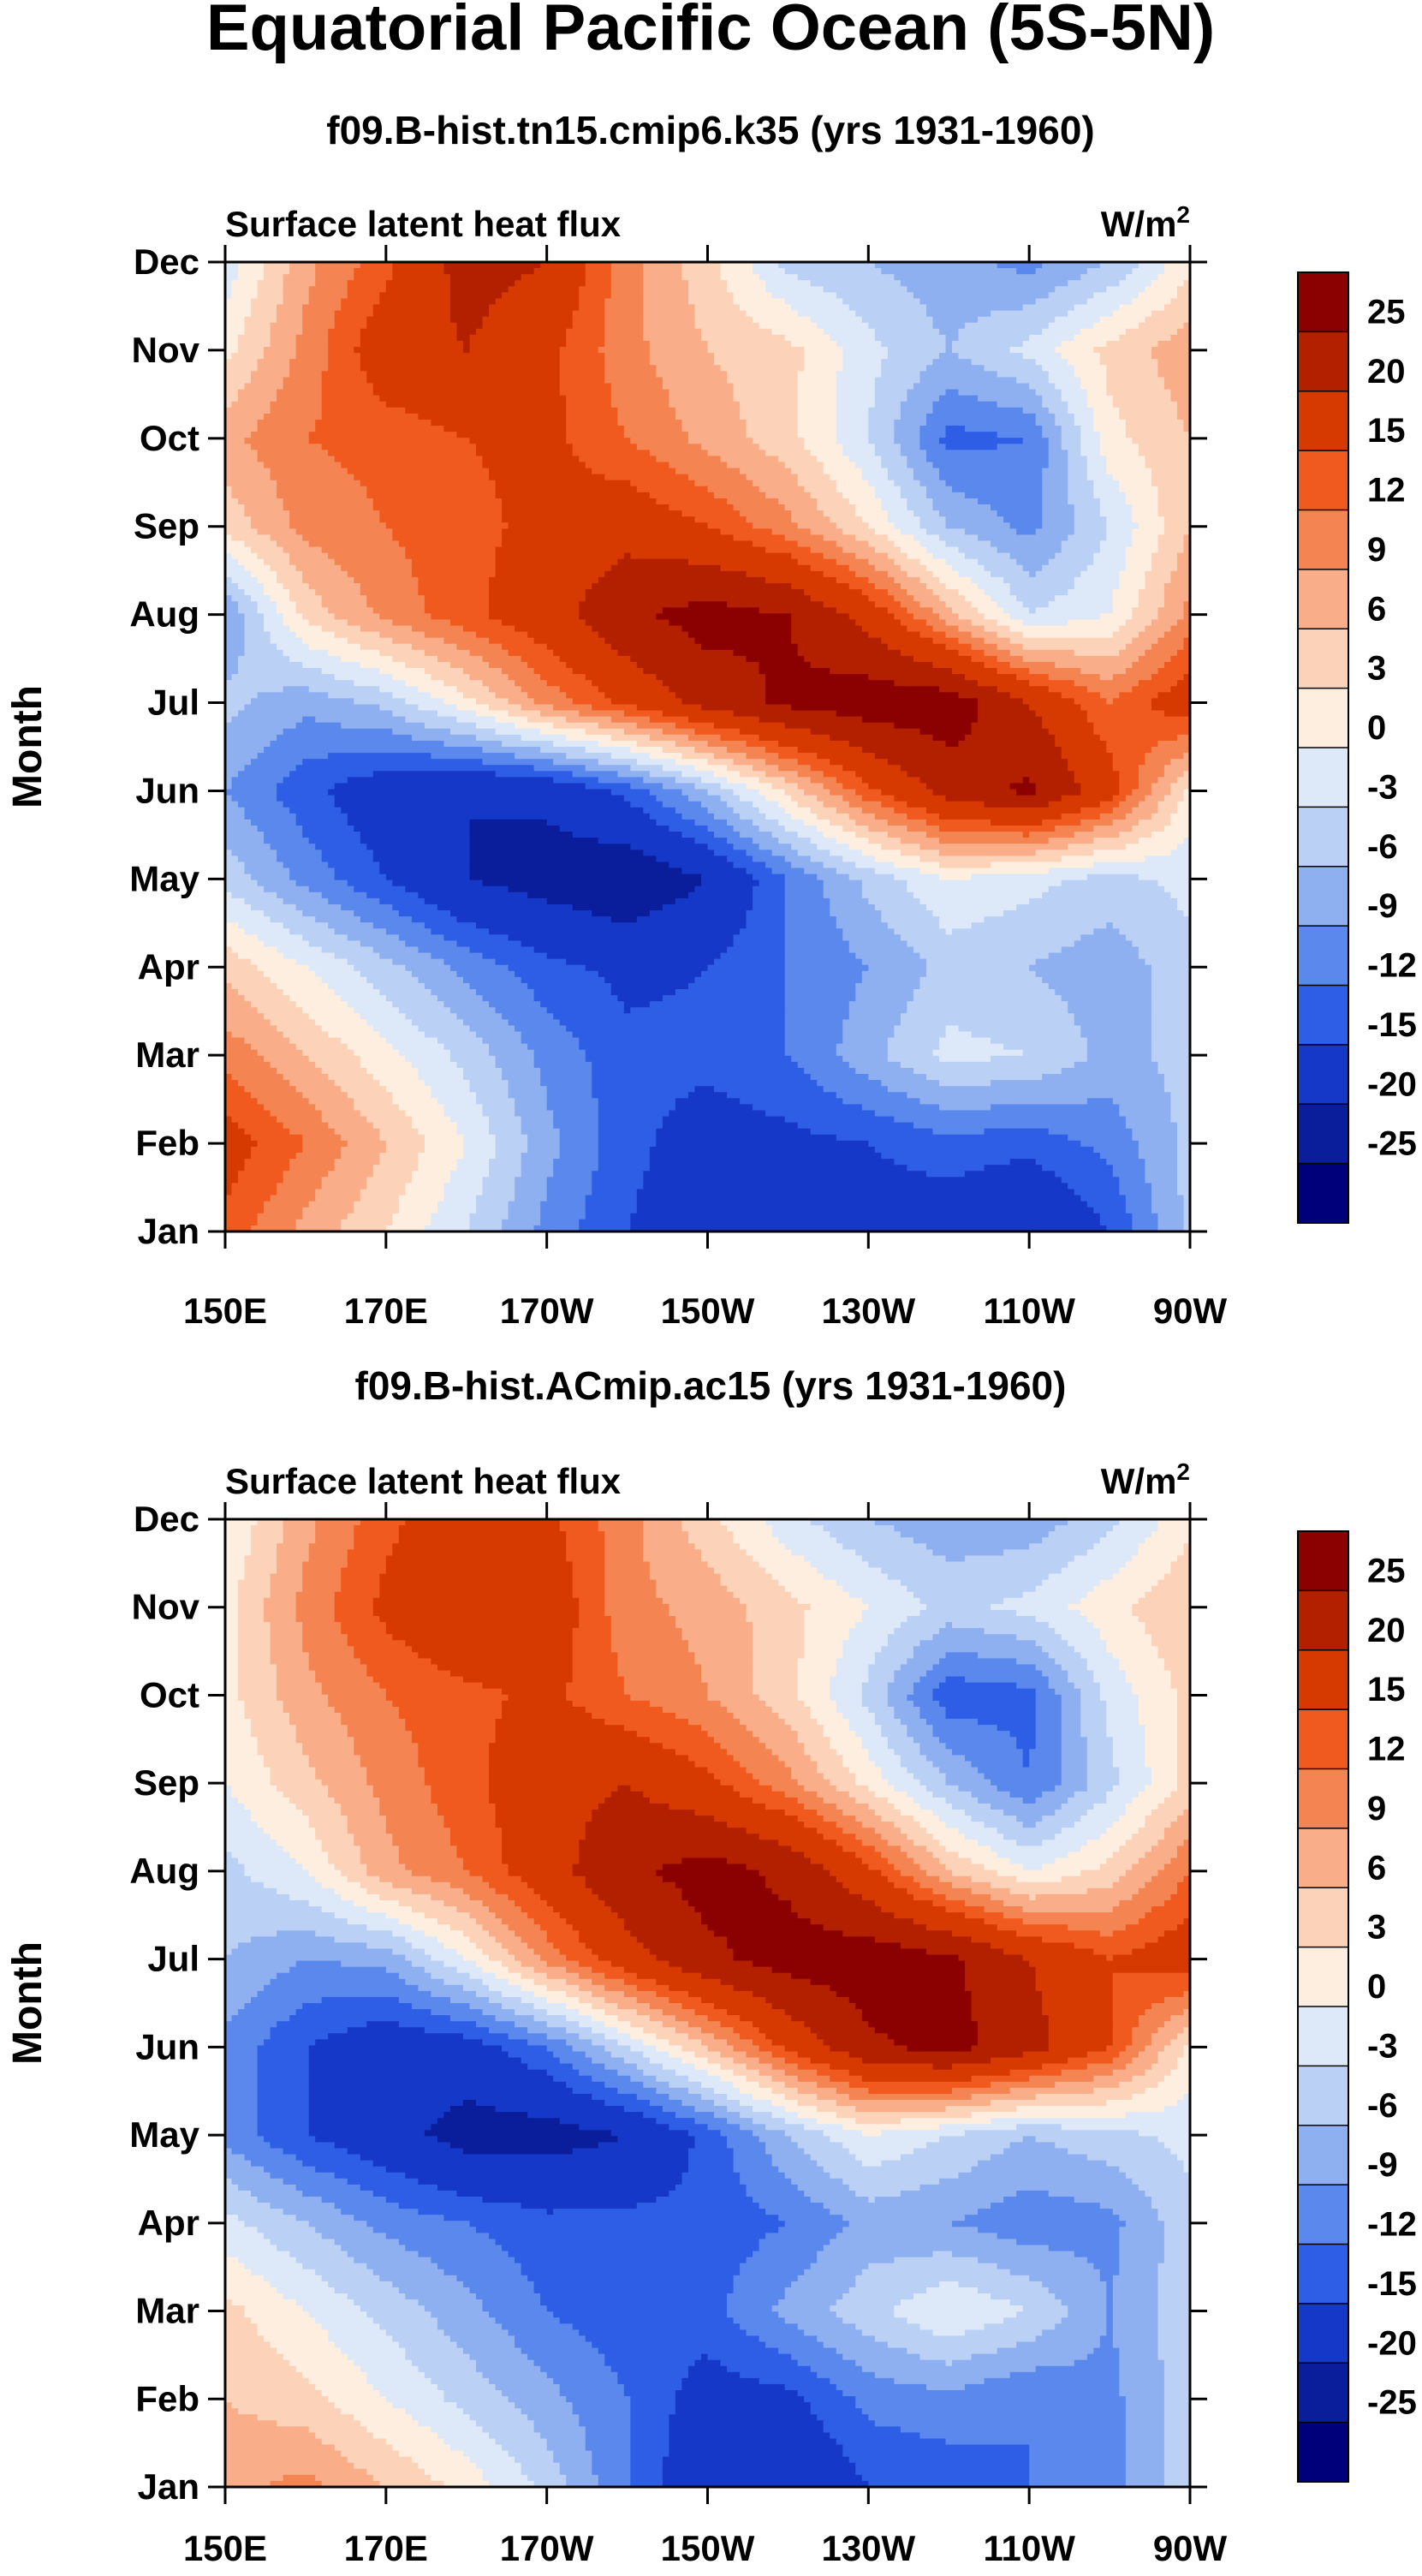 The height and width of the screenshot is (2576, 1422). I want to click on colorbar-label: 9, so click(1376, 550).